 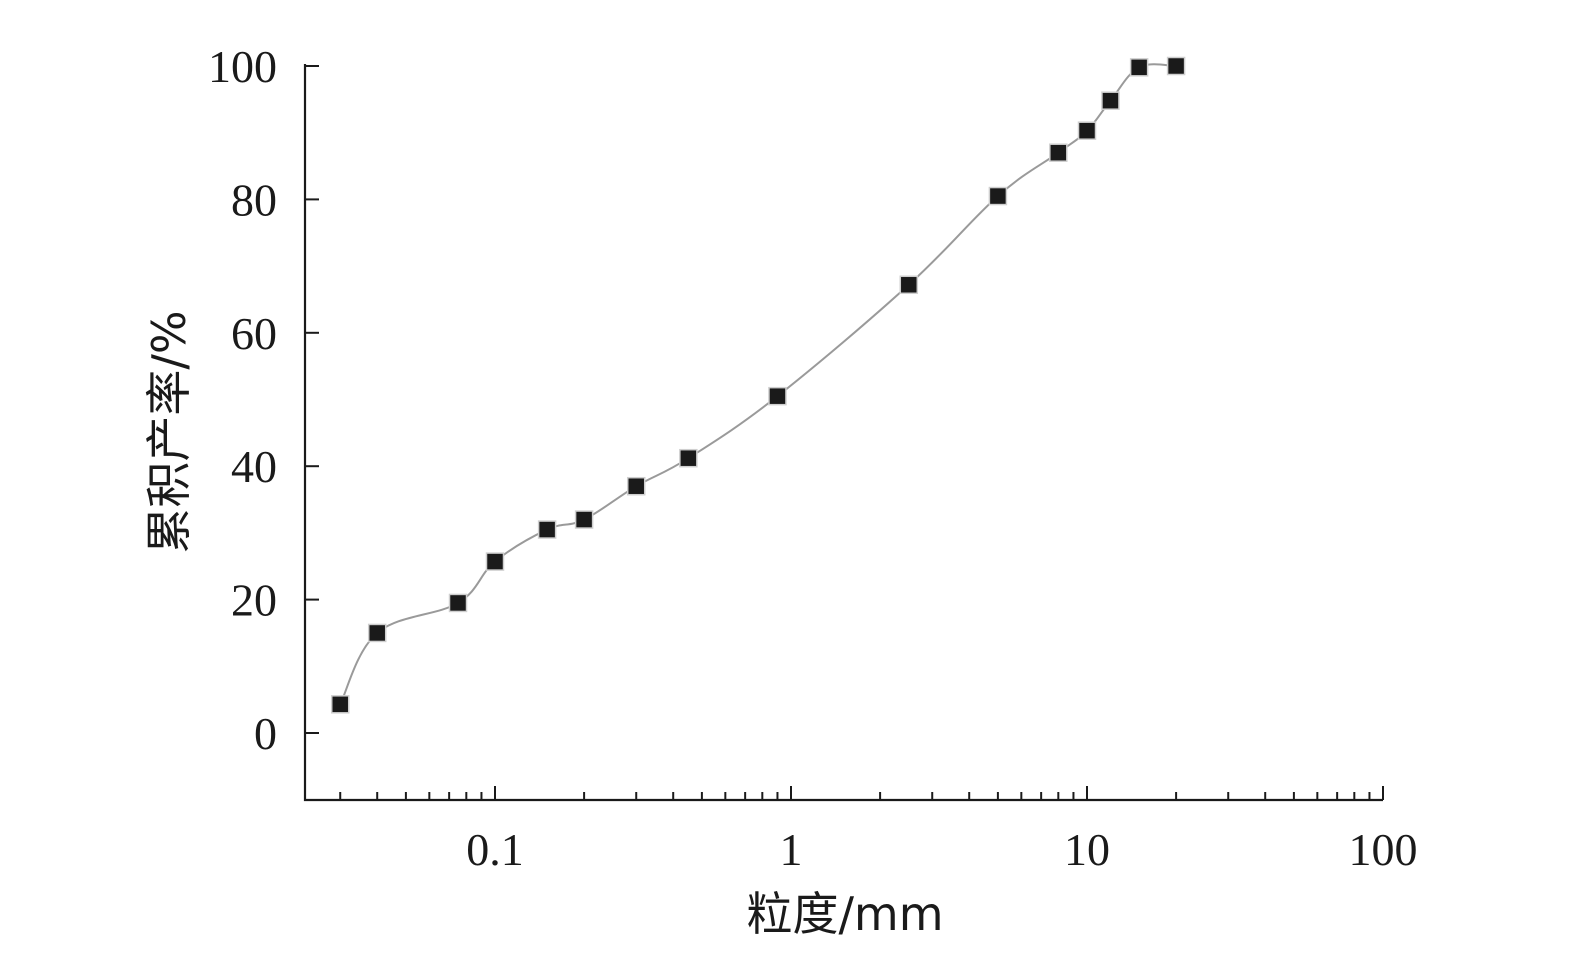 I want to click on y-tick-label: 40, so click(x=254, y=466).